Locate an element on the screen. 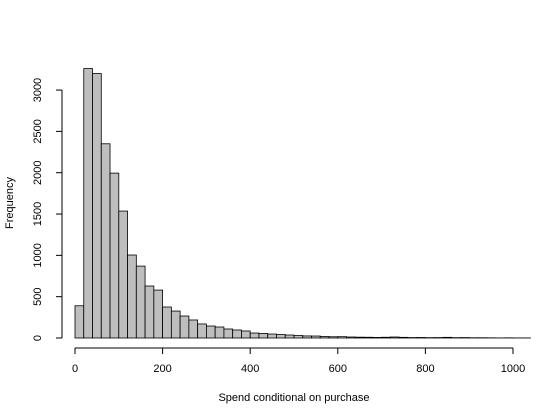 The height and width of the screenshot is (420, 560). x-tick-label: 200 is located at coordinates (162, 369).